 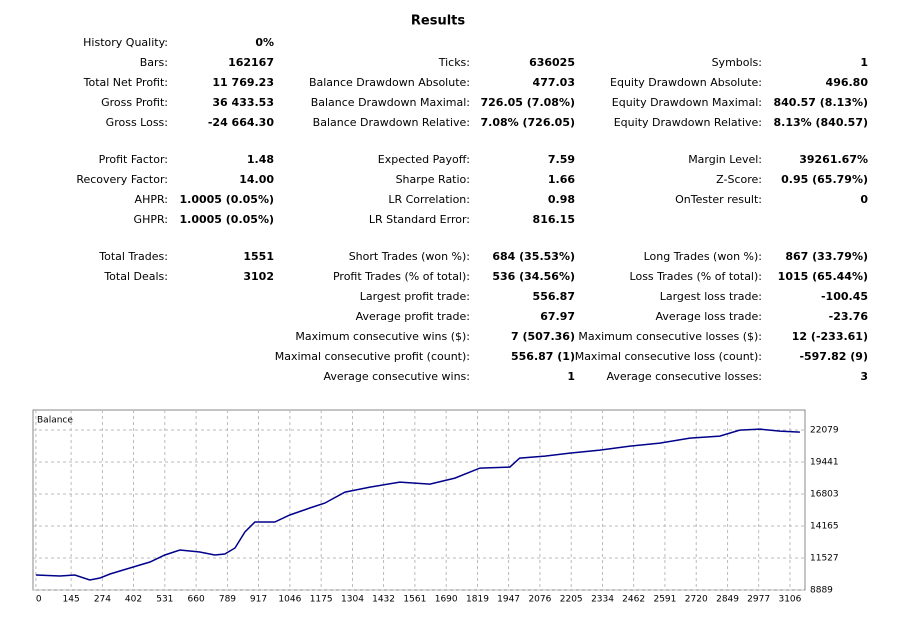 What do you see at coordinates (737, 62) in the screenshot?
I see `stat-label: Symbols:` at bounding box center [737, 62].